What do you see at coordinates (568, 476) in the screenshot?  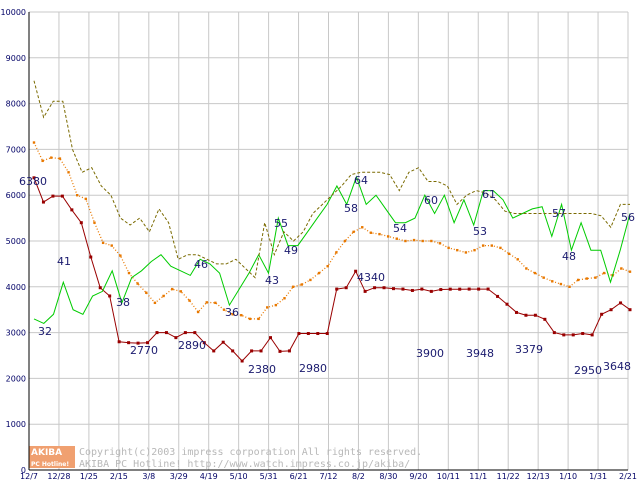 I see `x-tick-label: 1/10` at bounding box center [568, 476].